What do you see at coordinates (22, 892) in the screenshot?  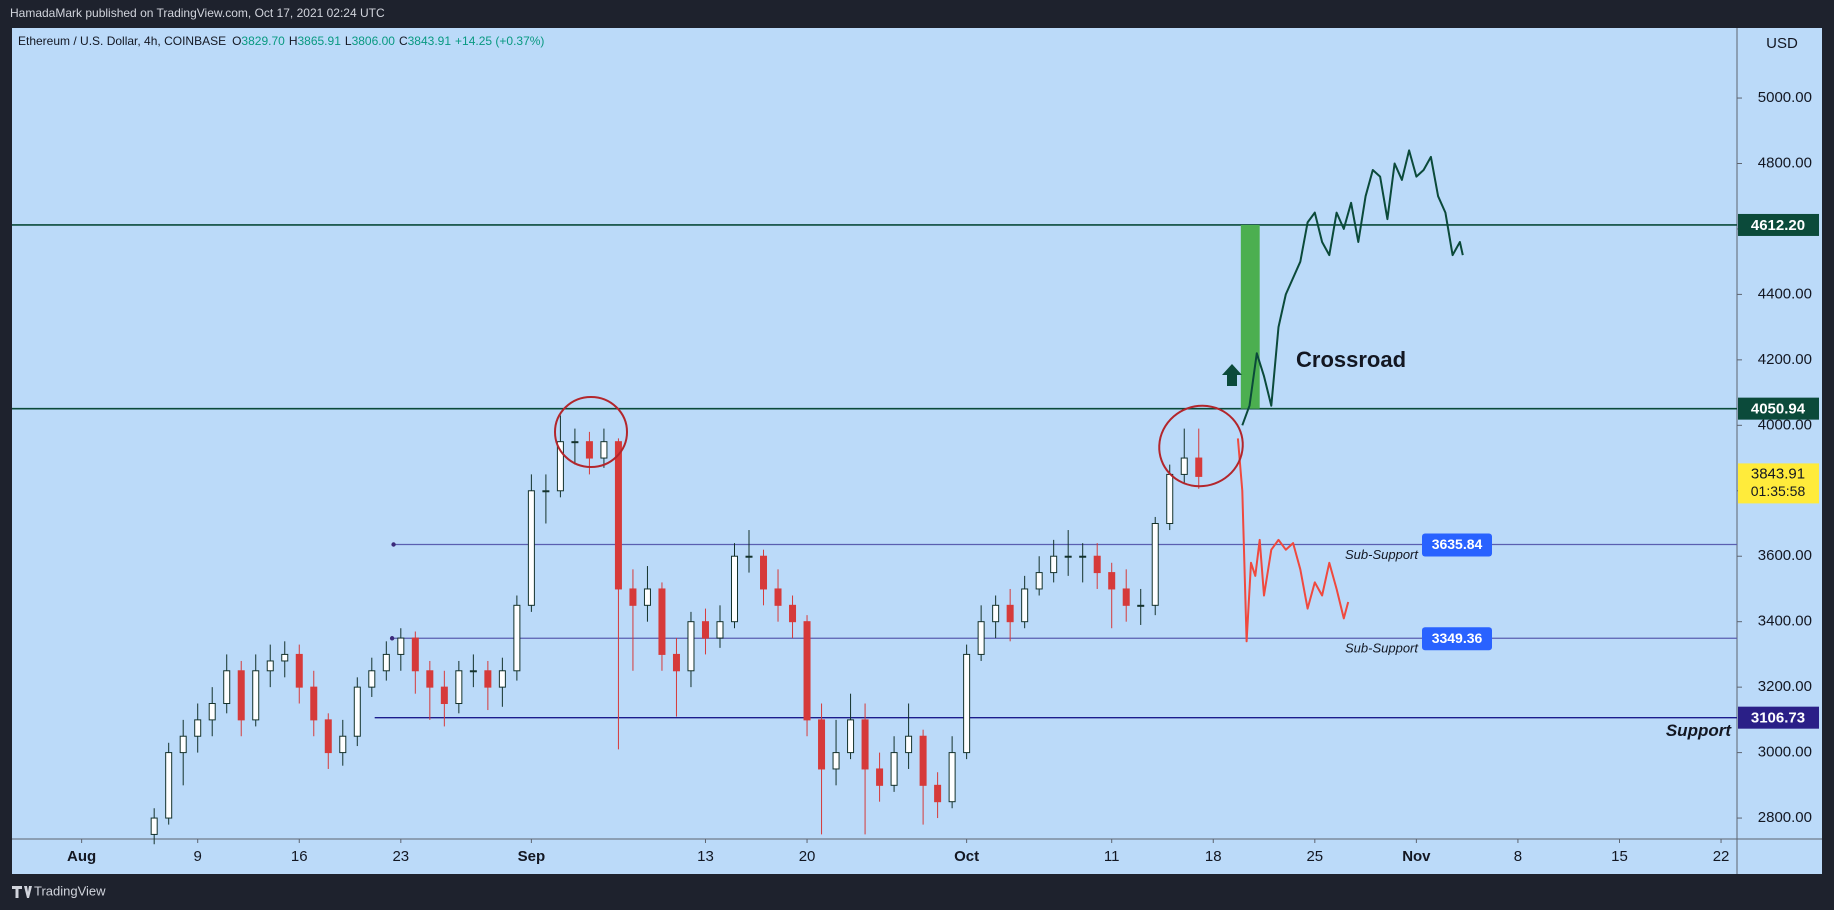 I see `brand-logo` at bounding box center [22, 892].